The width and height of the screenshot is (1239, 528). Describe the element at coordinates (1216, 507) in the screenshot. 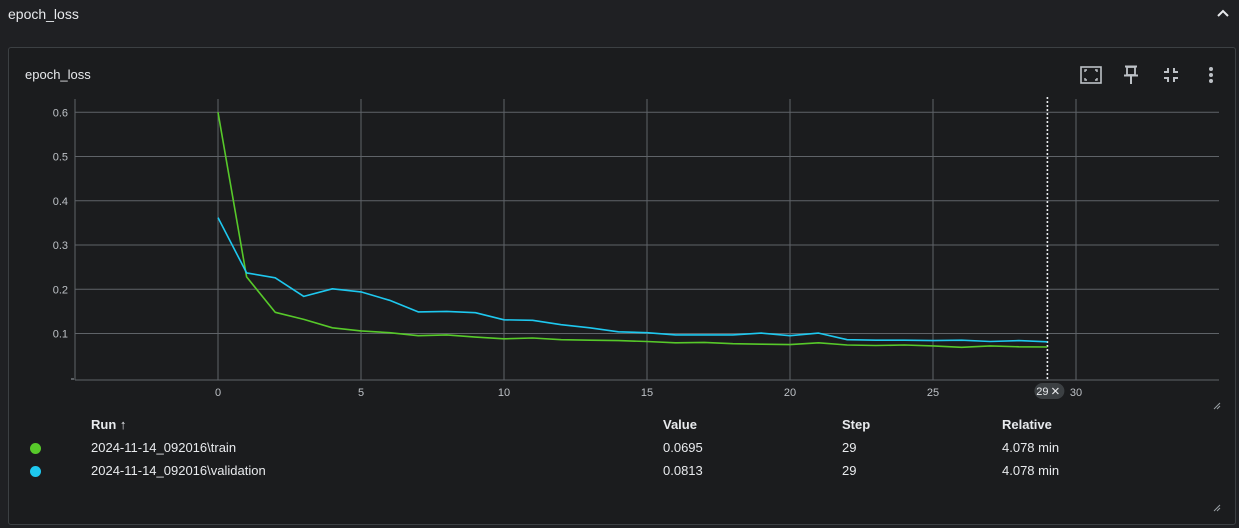

I see `table-resize-handle` at that location.